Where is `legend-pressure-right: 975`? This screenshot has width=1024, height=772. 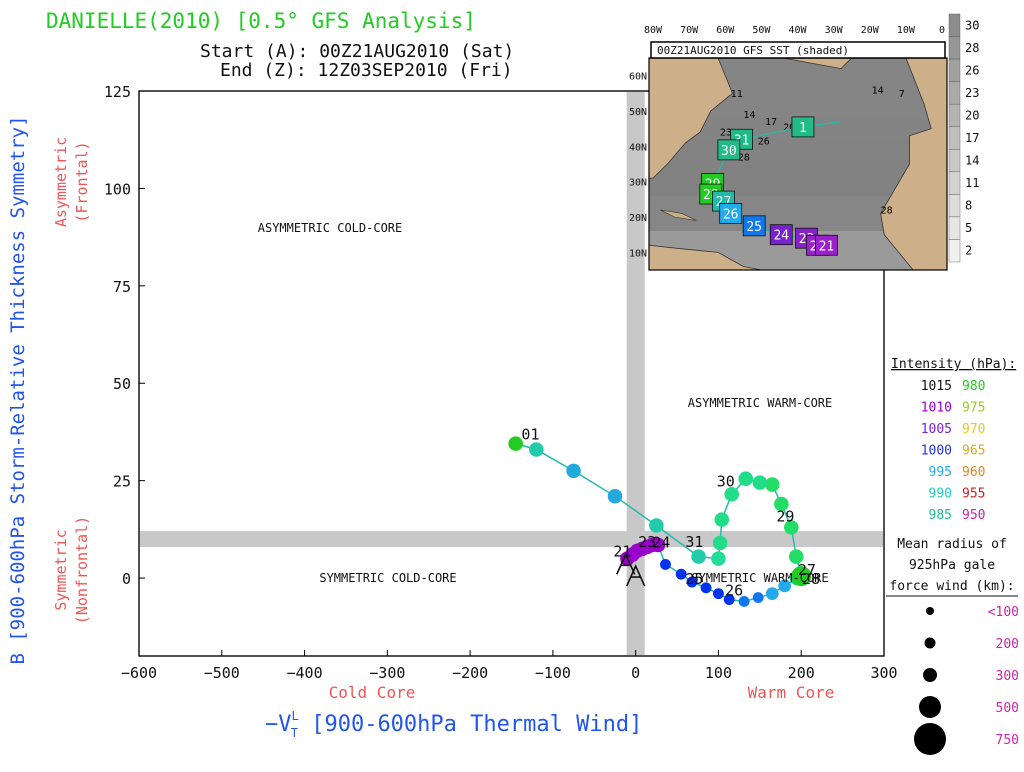
legend-pressure-right: 975 is located at coordinates (973, 408).